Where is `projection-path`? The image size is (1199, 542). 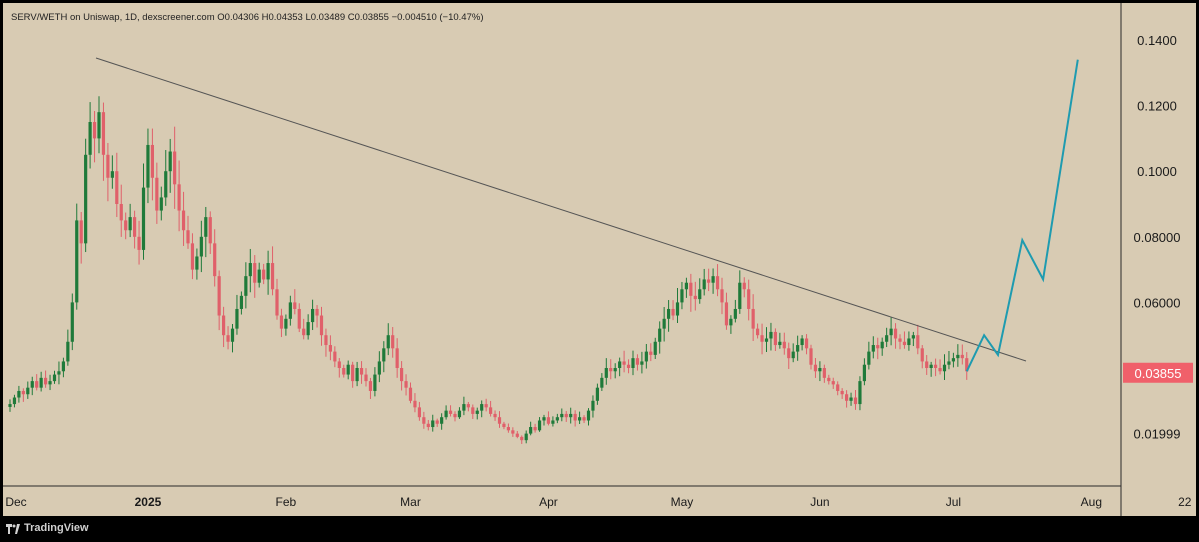
projection-path is located at coordinates (1022, 215).